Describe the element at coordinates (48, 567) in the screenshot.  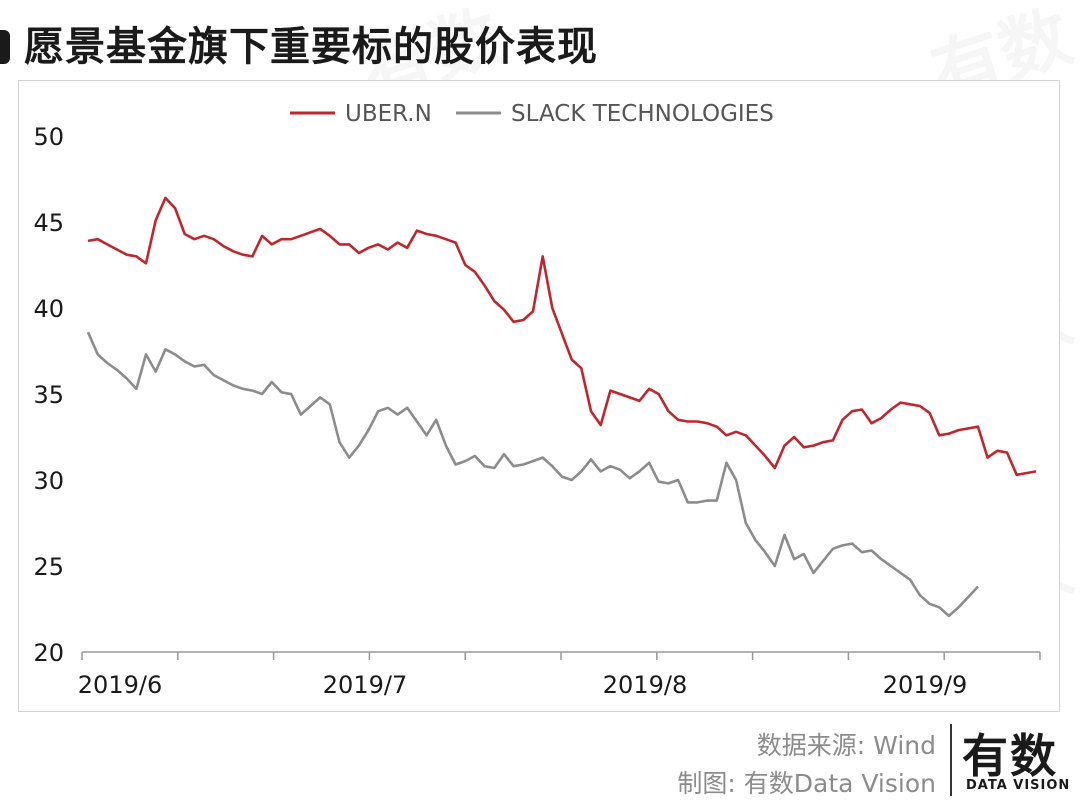
I see `y-tick-label: 25` at that location.